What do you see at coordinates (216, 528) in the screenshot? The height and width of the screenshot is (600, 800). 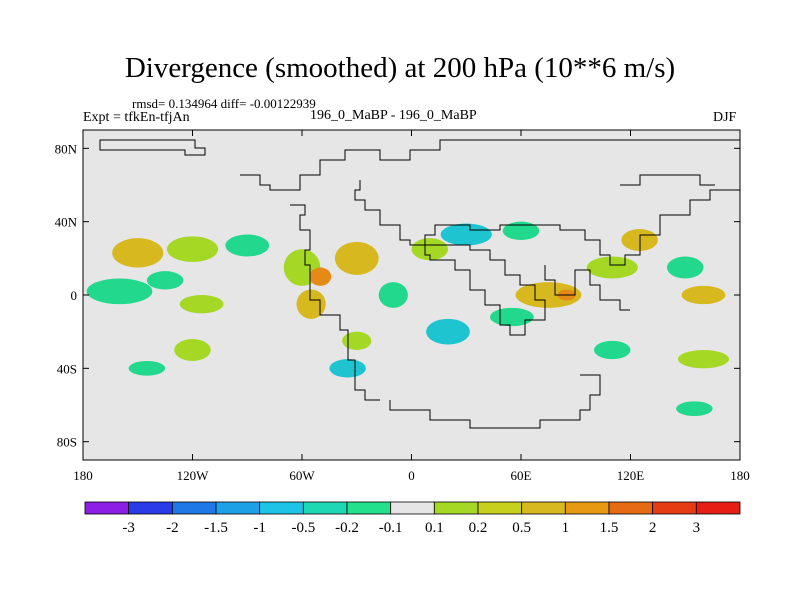 I see `colorbar-label: -1.5` at bounding box center [216, 528].